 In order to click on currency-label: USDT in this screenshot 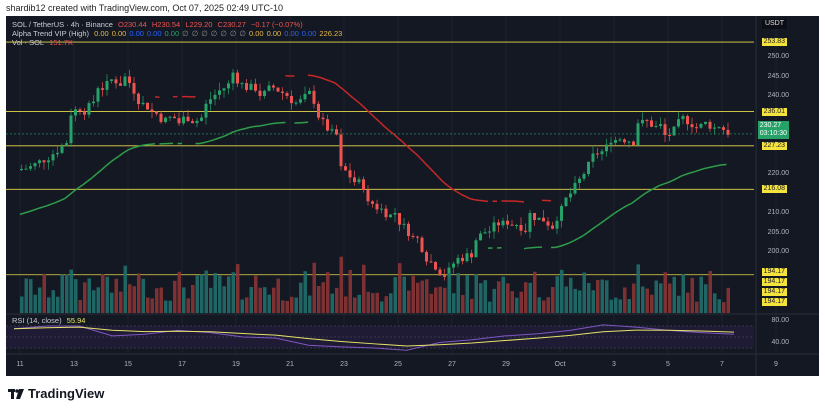, I will do `click(774, 24)`.